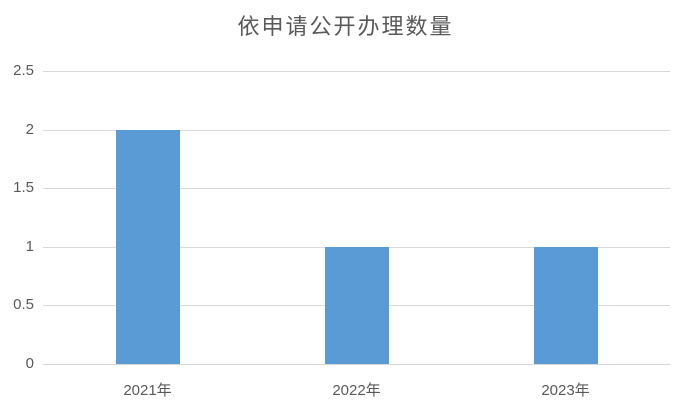 The height and width of the screenshot is (411, 691). Describe the element at coordinates (29, 129) in the screenshot. I see `y-tick-label: 2` at that location.